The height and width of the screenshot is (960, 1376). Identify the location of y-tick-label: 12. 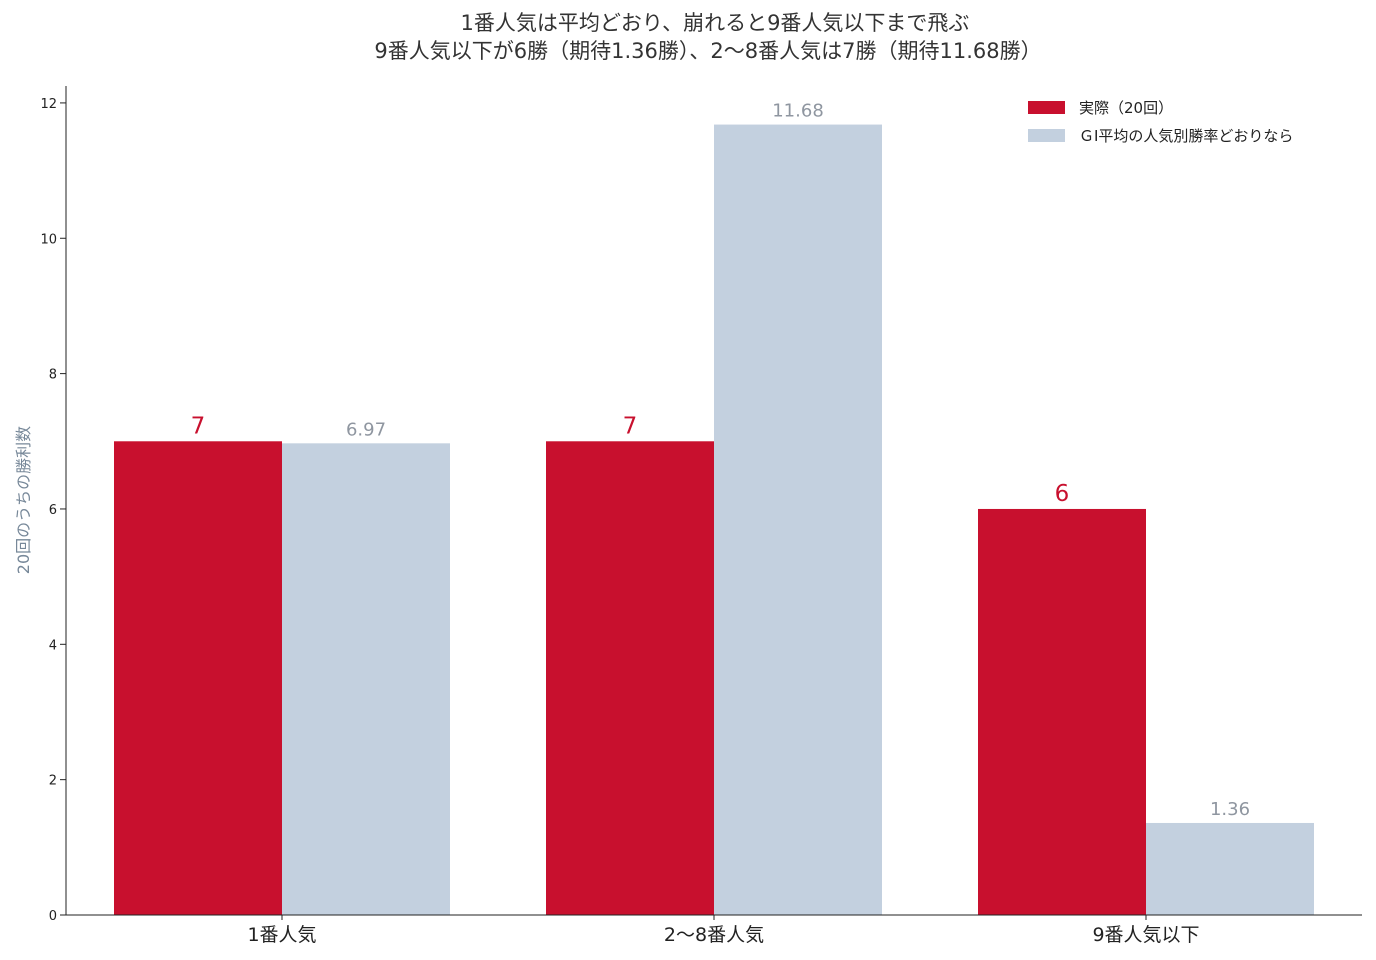
(48, 104).